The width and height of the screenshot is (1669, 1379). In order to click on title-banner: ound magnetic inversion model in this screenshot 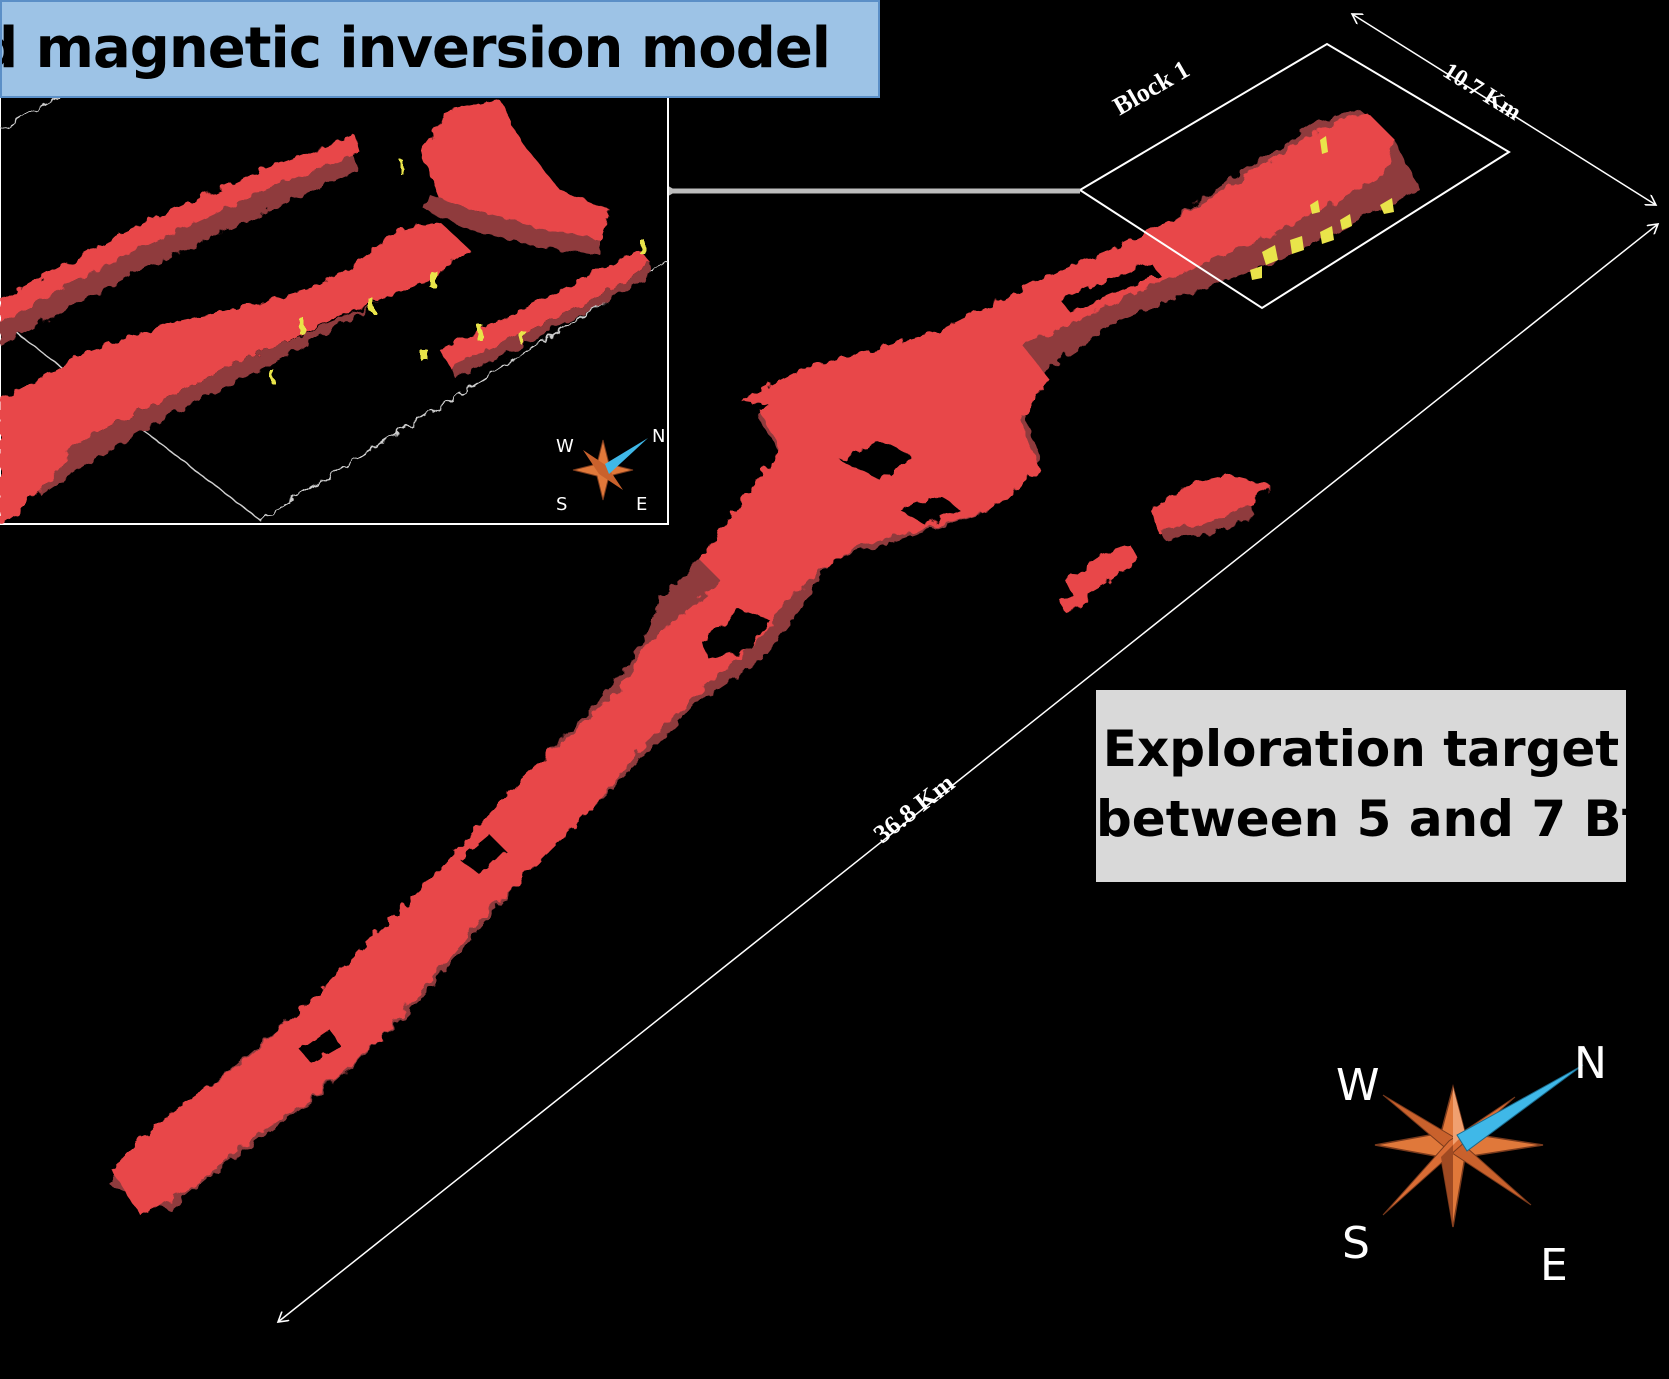, I will do `click(440, 49)`.